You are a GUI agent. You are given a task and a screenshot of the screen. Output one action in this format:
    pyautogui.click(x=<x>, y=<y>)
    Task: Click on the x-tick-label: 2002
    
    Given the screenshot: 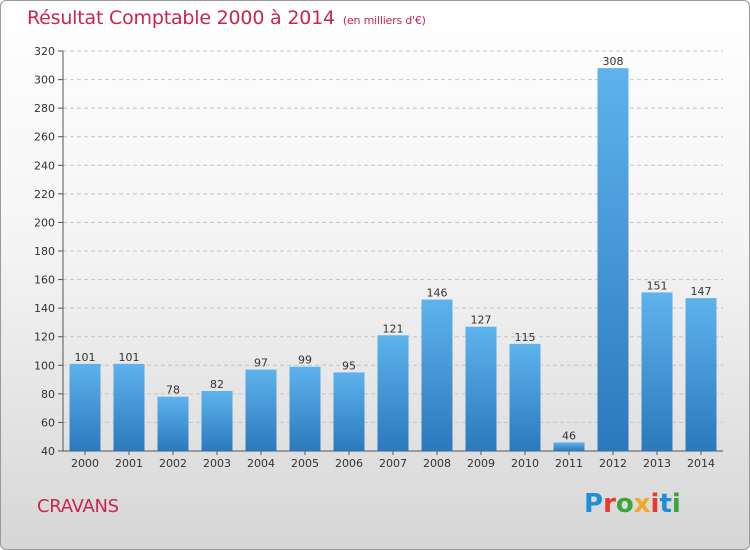 What is the action you would take?
    pyautogui.click(x=173, y=463)
    